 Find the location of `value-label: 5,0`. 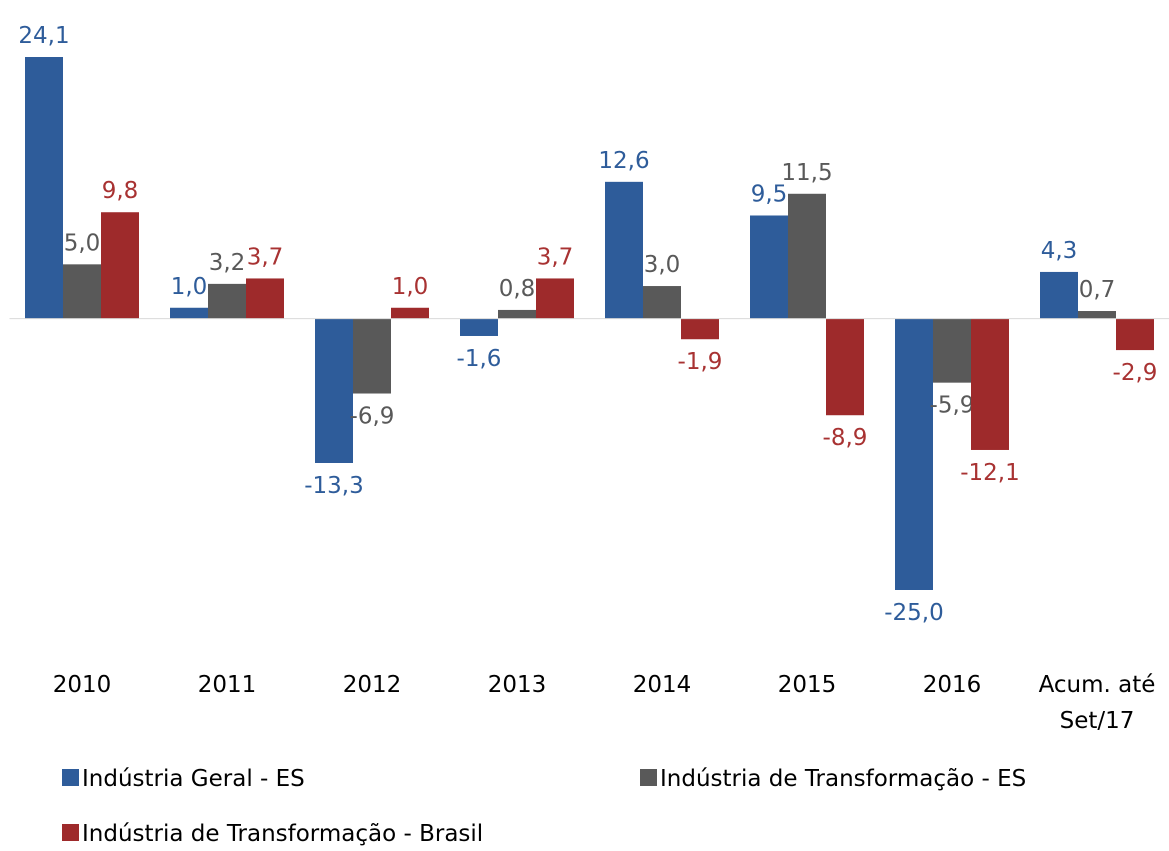

value-label: 5,0 is located at coordinates (82, 243).